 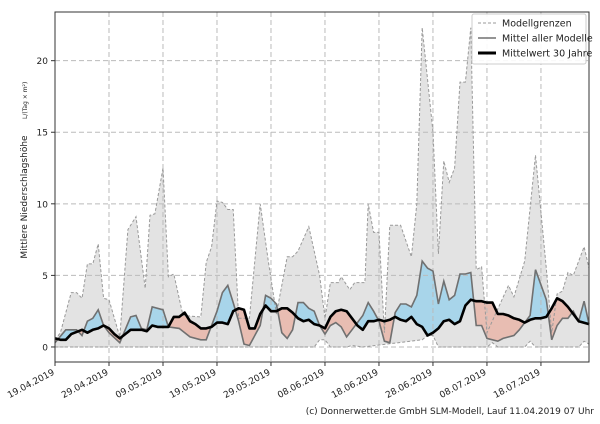 I want to click on legend-label-mittelwert-30-jahre: Mittelwert 30 Jahre, so click(x=547, y=54).